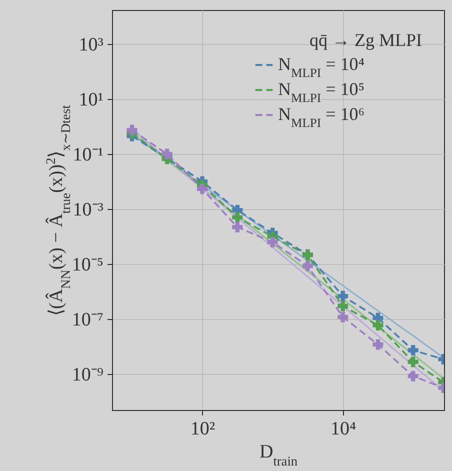 The image size is (452, 471). I want to click on legend-label: N$_{MLPI}$ = 10⁶, so click(321, 117).